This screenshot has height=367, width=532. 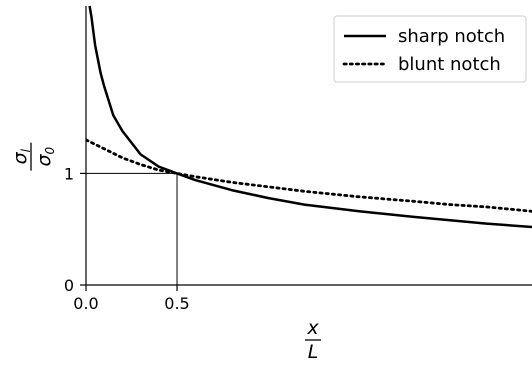 I want to click on x-axis-label-denominator: L, so click(x=313, y=352).